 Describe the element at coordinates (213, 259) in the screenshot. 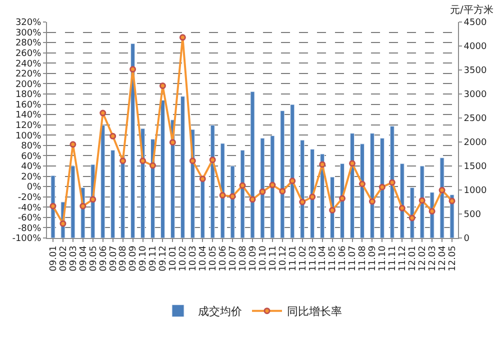

I see `x-tick-label: 10.05` at that location.